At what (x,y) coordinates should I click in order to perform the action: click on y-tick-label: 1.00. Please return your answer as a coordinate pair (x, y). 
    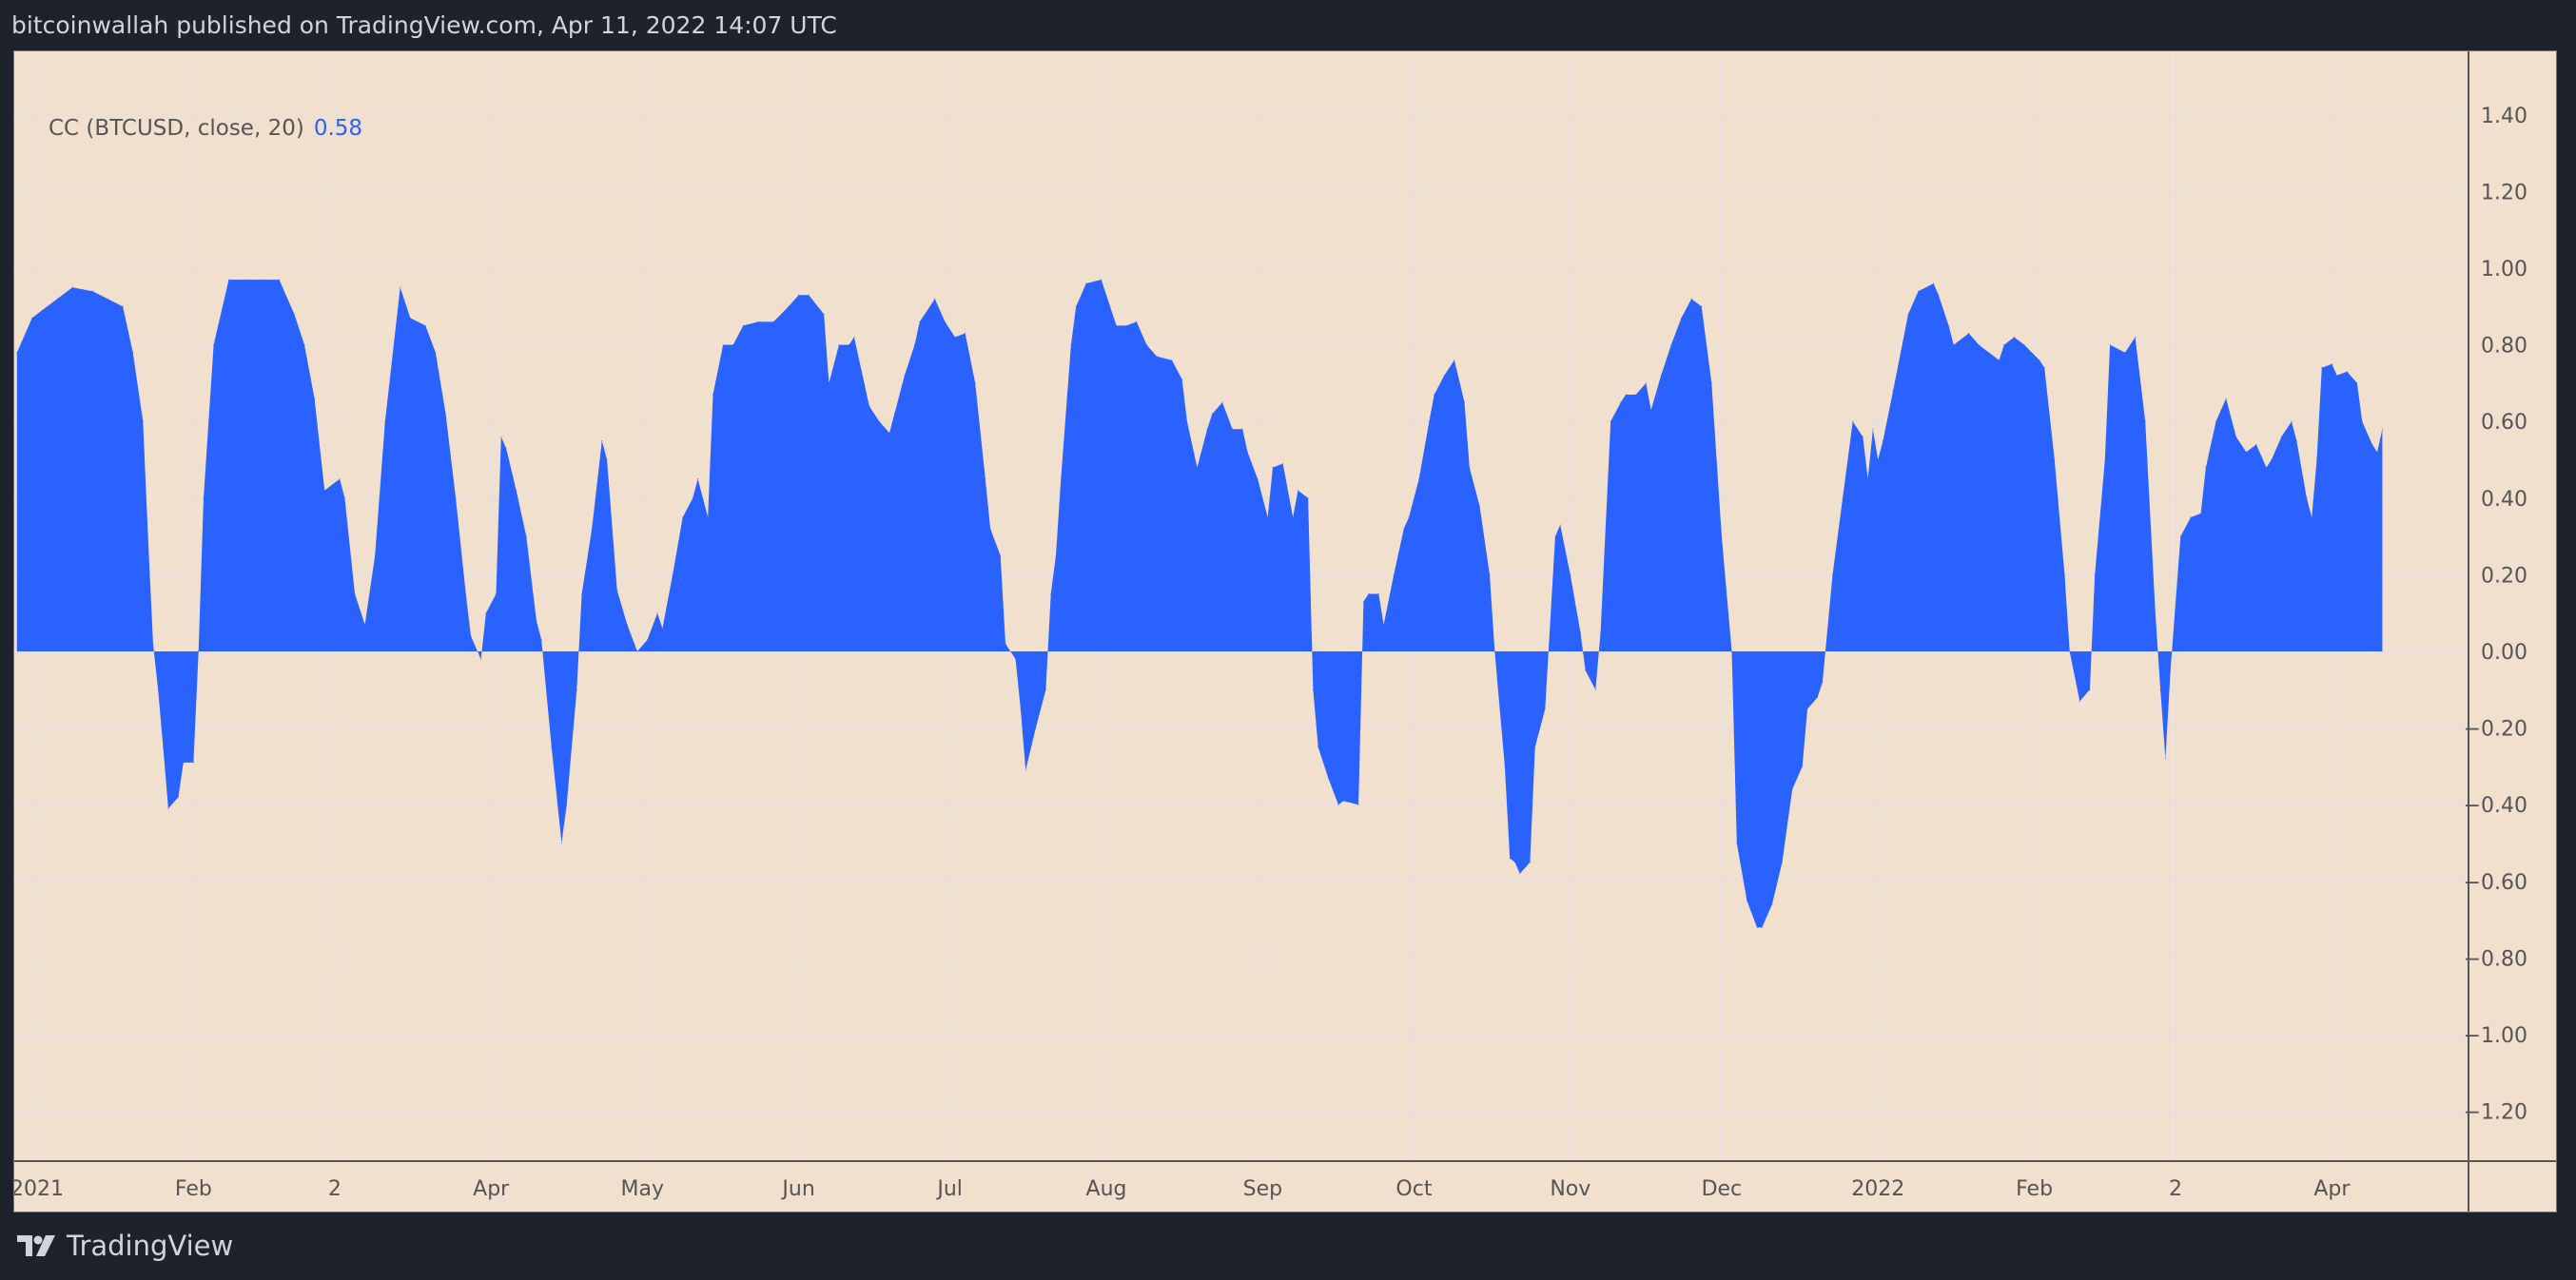
    Looking at the image, I should click on (2504, 269).